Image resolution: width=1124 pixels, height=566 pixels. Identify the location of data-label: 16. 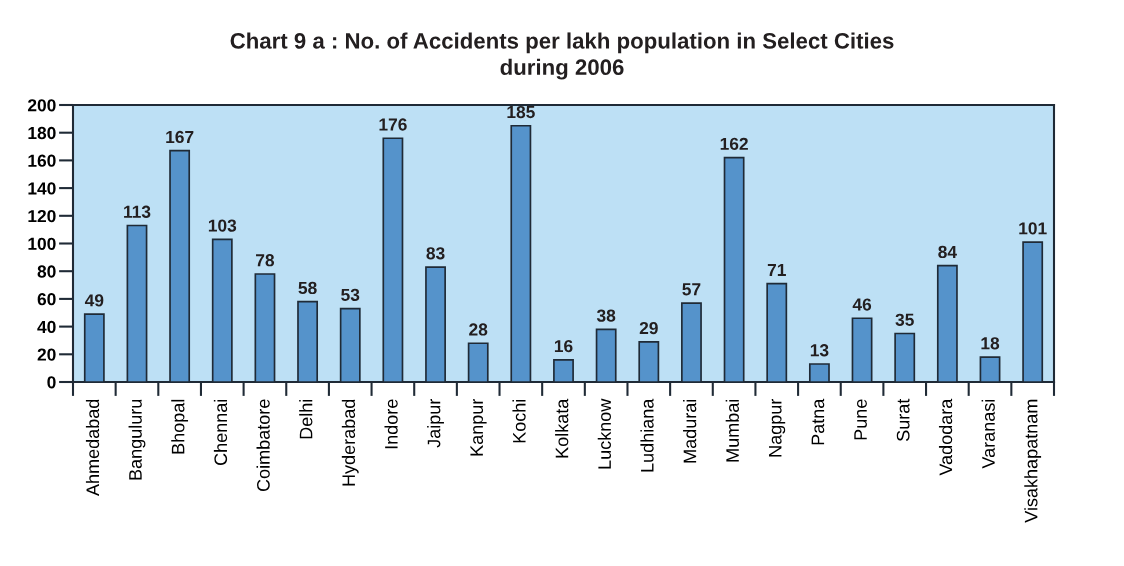
(563, 346).